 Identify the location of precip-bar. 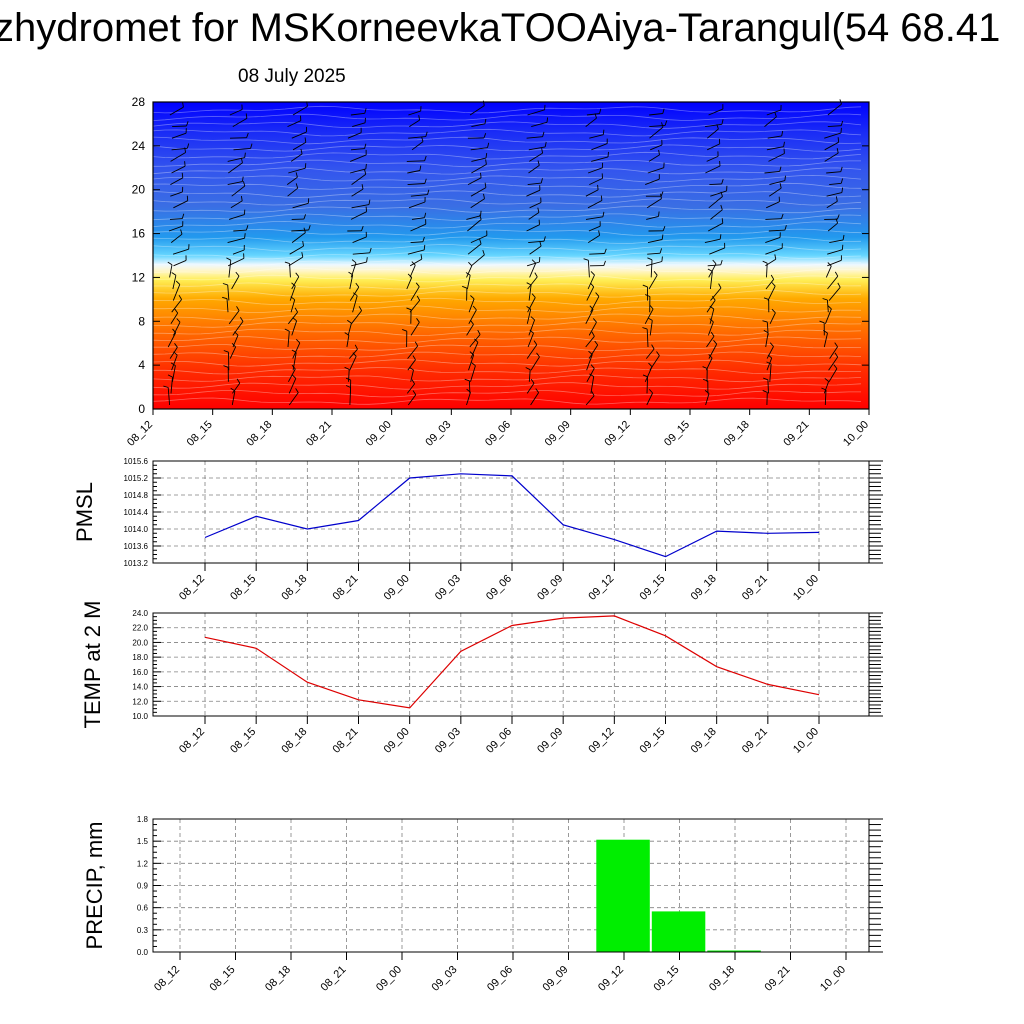
(623, 895).